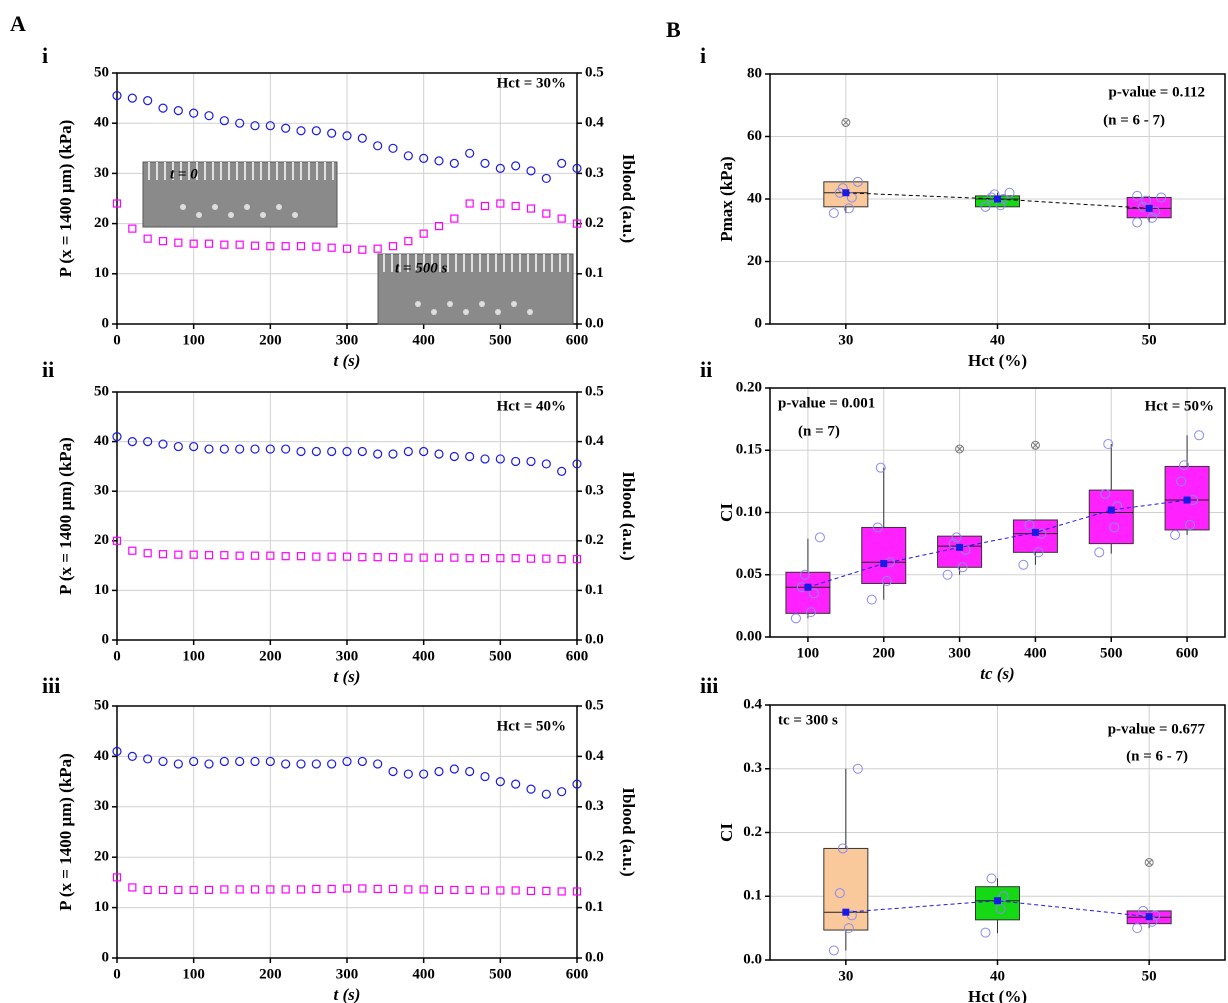 This screenshot has width=1228, height=1003. I want to click on annotation: (n = 7), so click(819, 431).